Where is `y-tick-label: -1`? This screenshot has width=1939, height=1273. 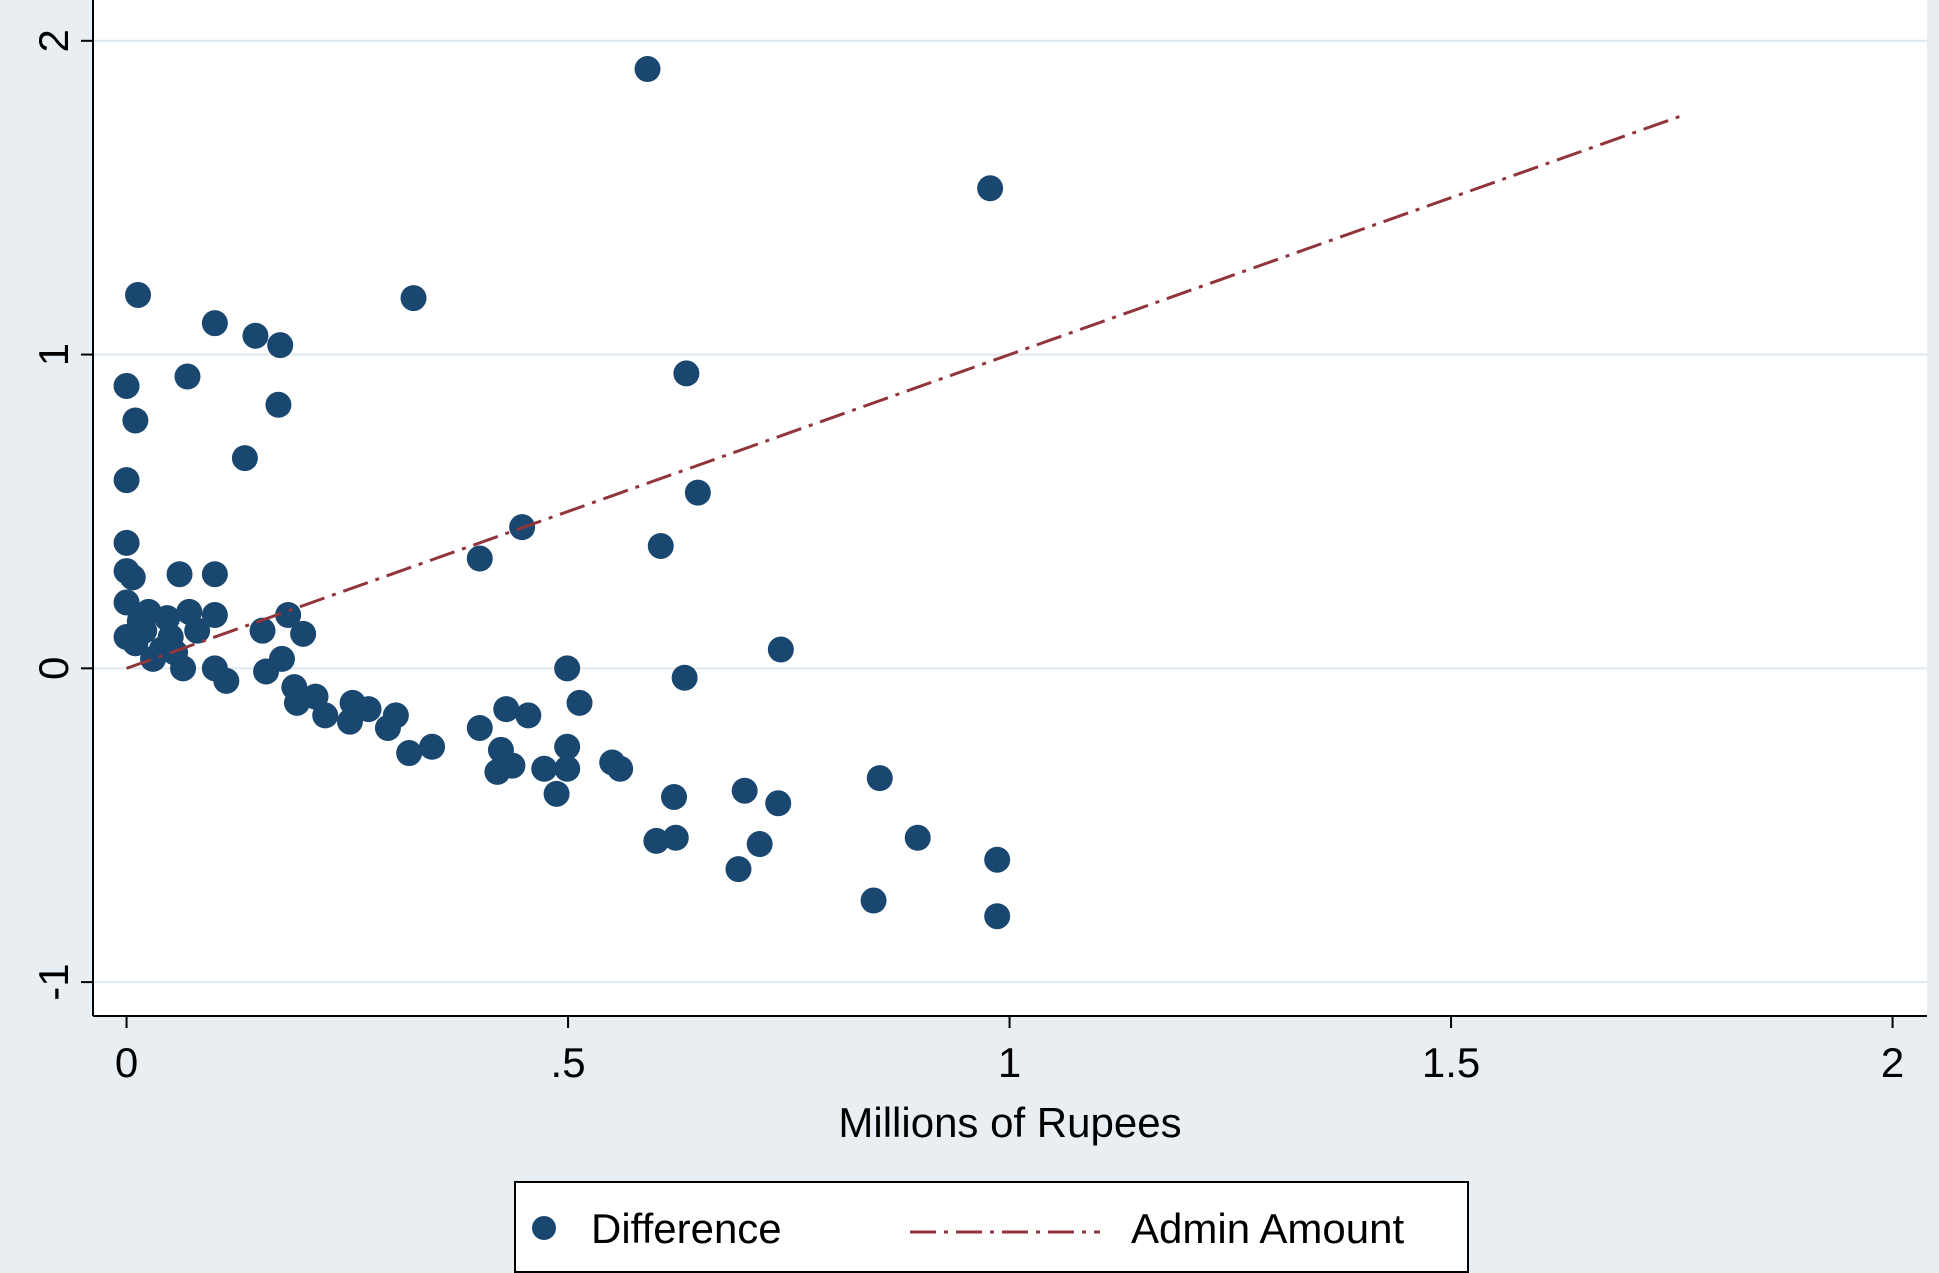
y-tick-label: -1 is located at coordinates (53, 981).